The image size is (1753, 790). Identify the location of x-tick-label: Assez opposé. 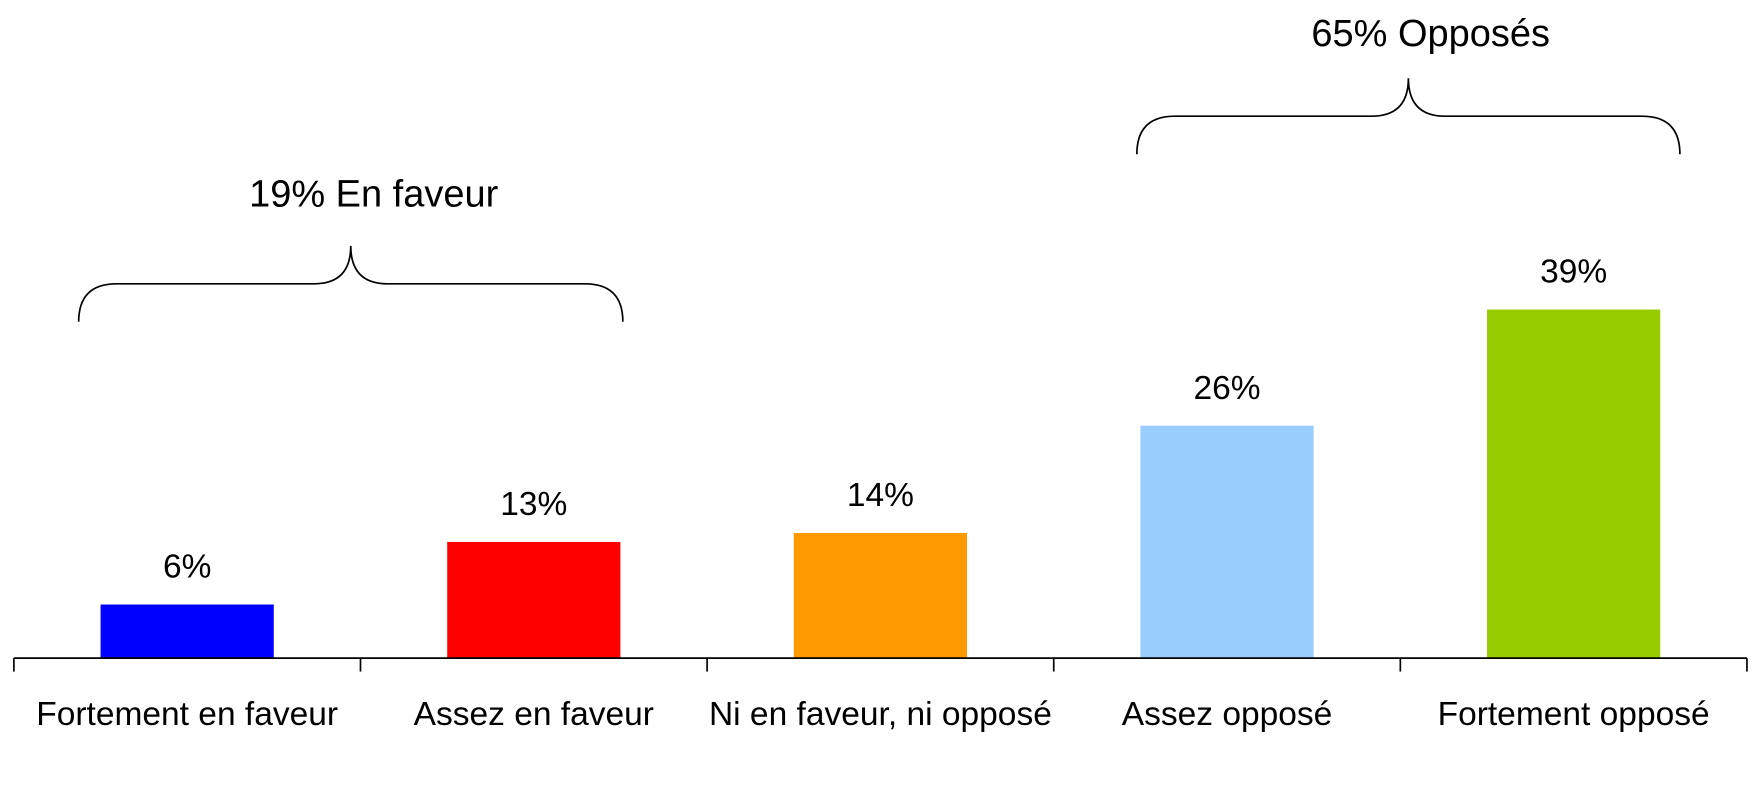
(1227, 715).